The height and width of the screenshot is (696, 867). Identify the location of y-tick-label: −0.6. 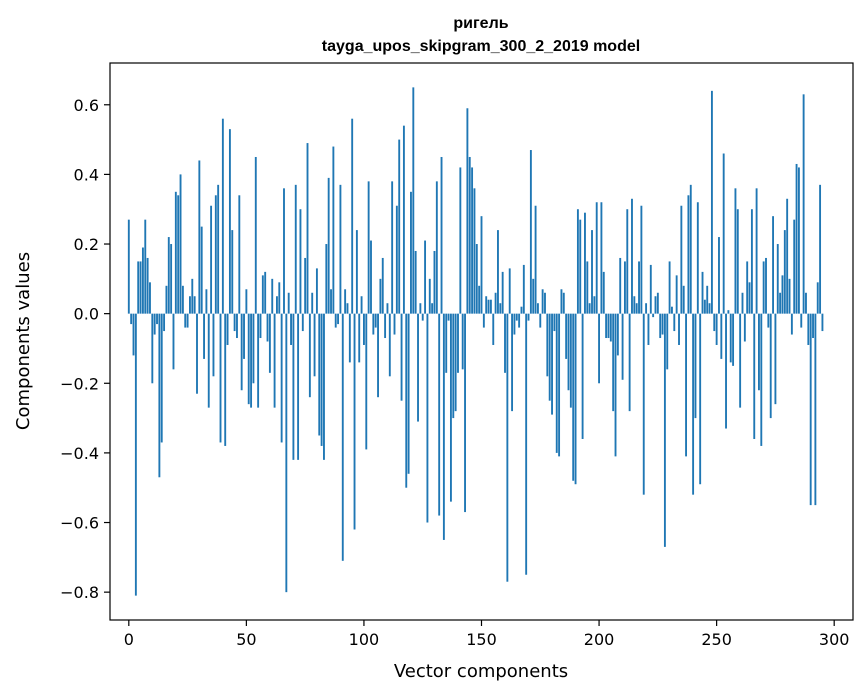
(79, 523).